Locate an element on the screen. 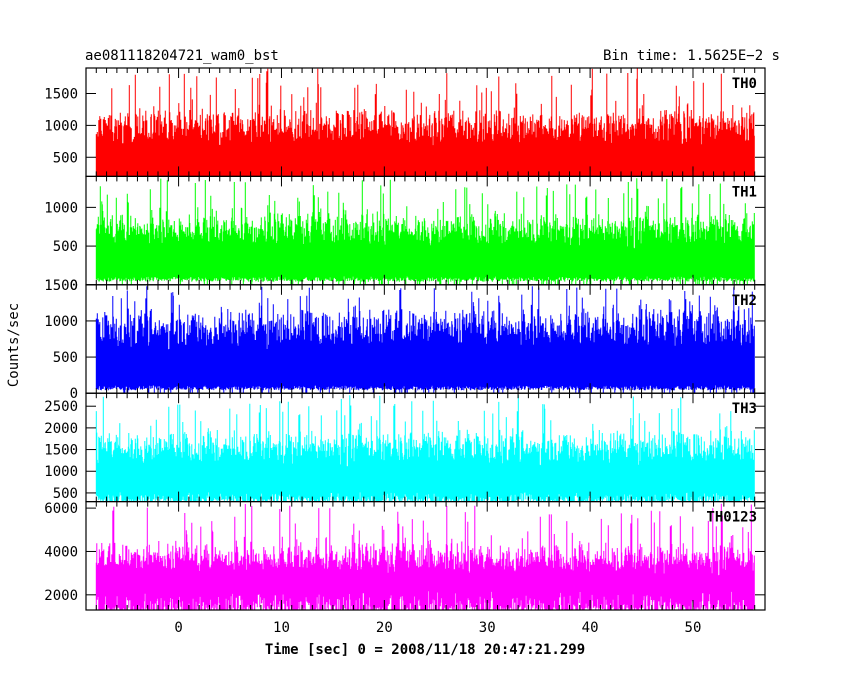 This screenshot has height=680, width=850. x-tick-label-2: 20 is located at coordinates (384, 628).